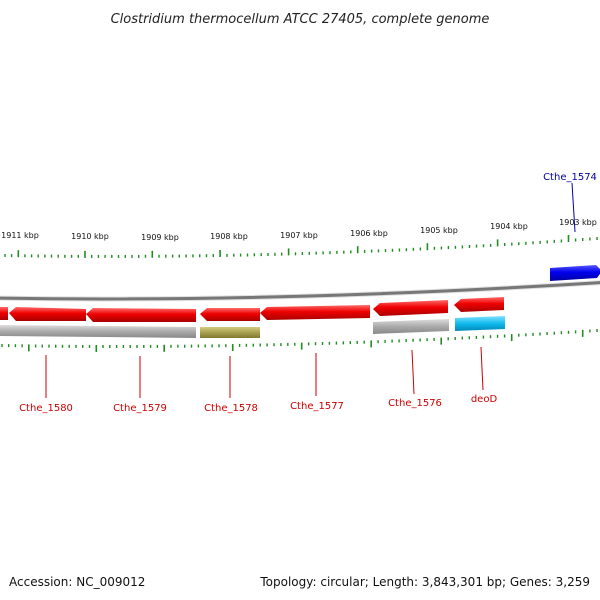 This screenshot has height=600, width=600. Describe the element at coordinates (410, 308) in the screenshot. I see `gene-Cthe_1576-arrow` at that location.